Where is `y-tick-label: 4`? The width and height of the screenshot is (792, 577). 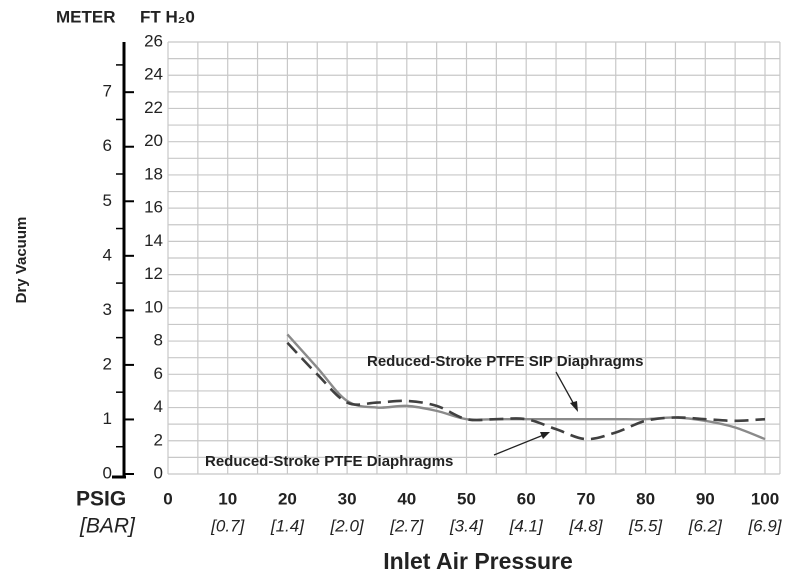
y-tick-label: 4 is located at coordinates (158, 406).